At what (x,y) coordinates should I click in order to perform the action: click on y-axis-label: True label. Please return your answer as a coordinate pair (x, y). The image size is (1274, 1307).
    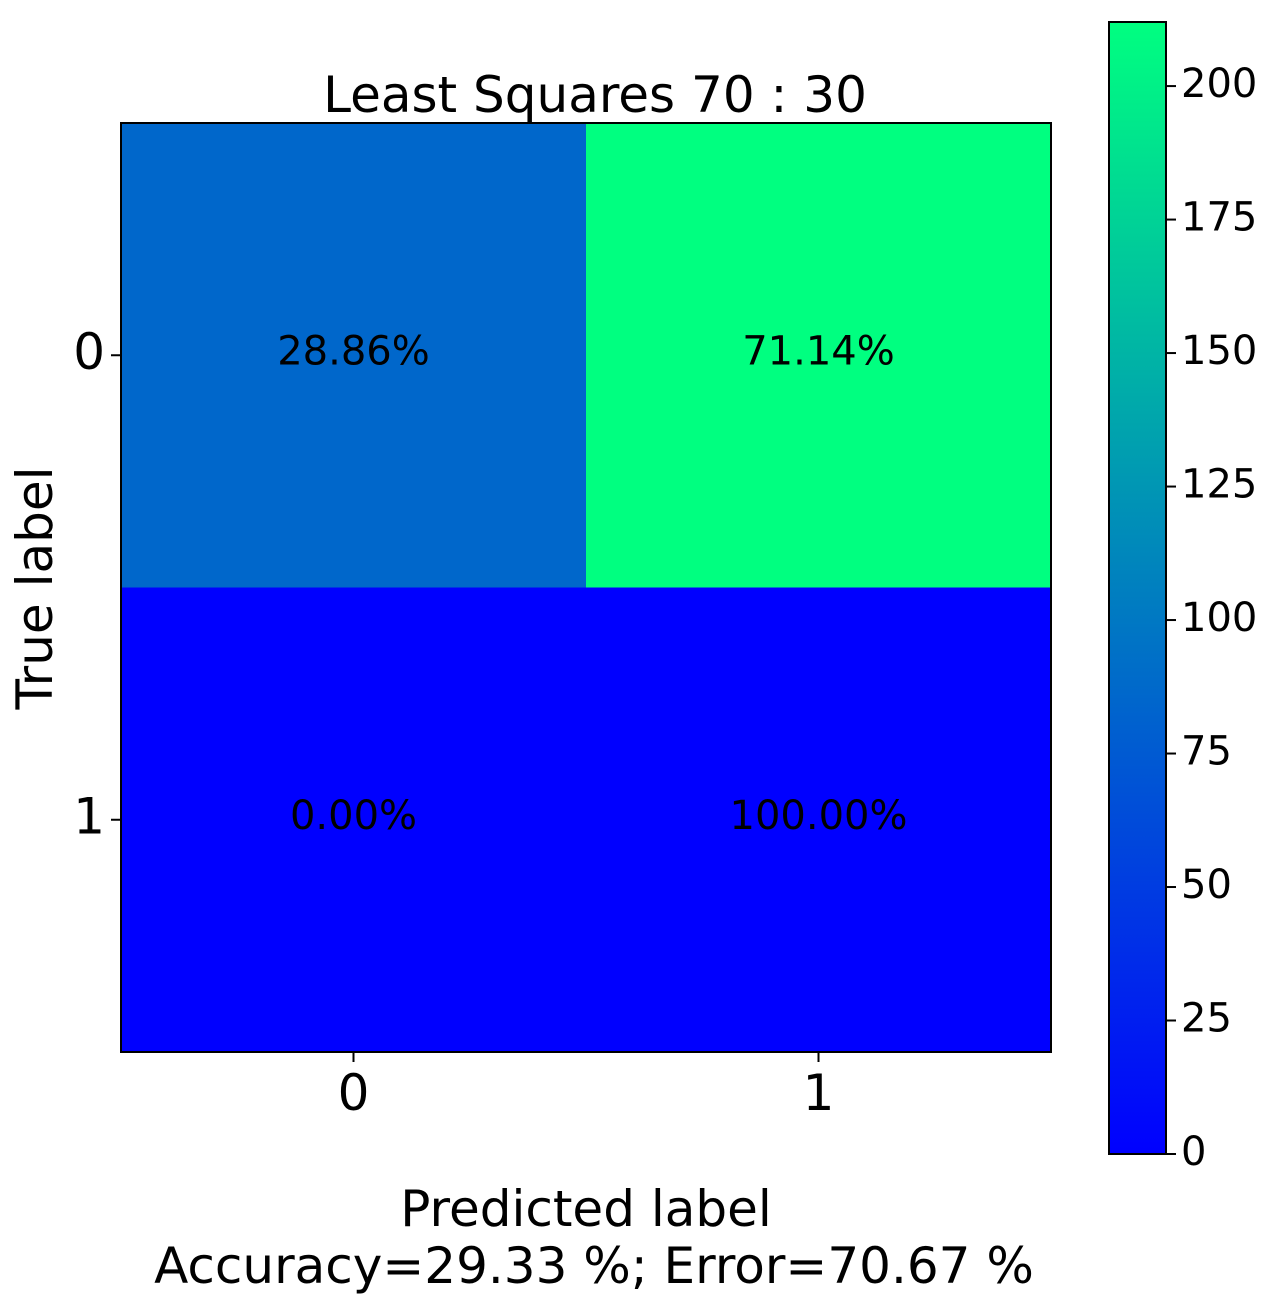
    Looking at the image, I should click on (35, 588).